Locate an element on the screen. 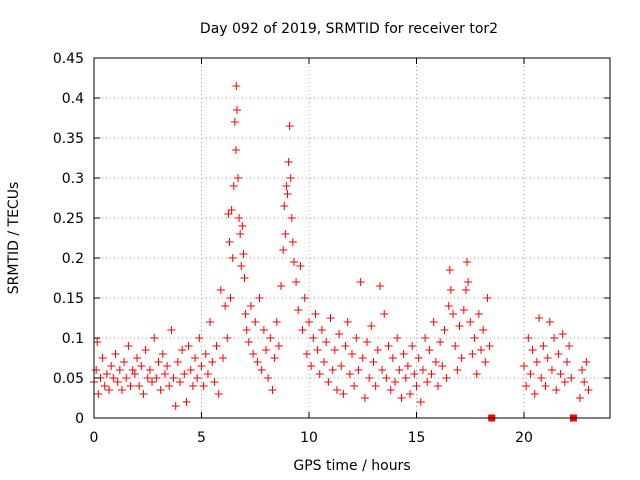 Image resolution: width=640 pixels, height=480 pixels. y-tick-label: 0.05 is located at coordinates (68, 379).